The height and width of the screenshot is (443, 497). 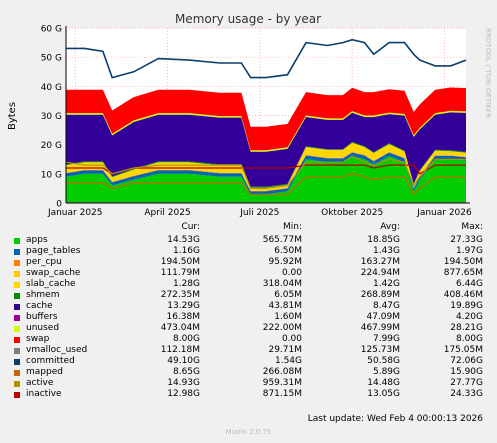 I want to click on legend-max-value: 8.00G, so click(x=469, y=339).